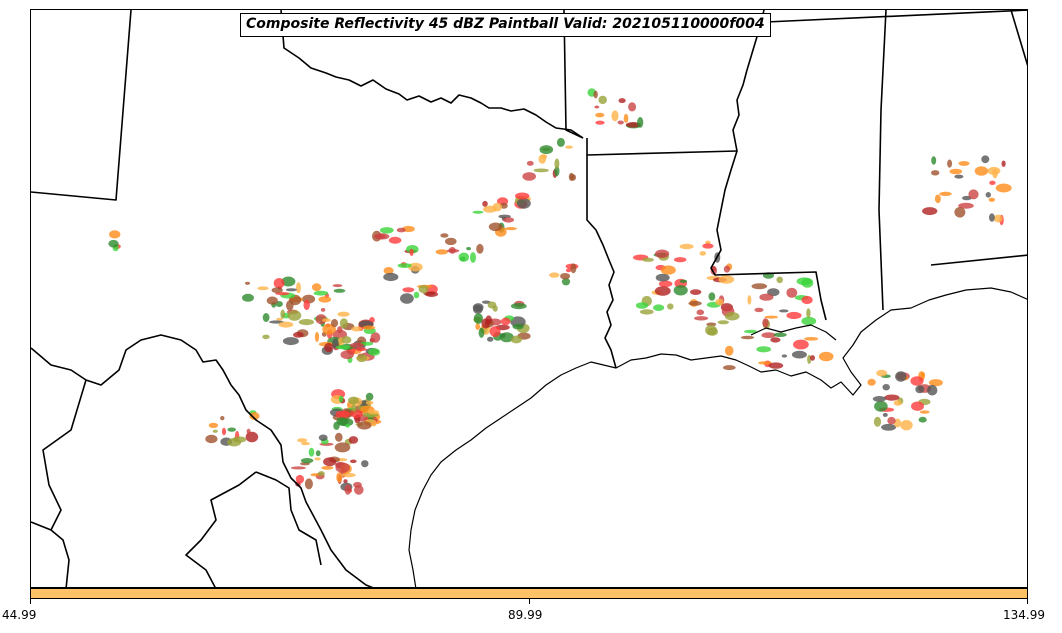 The height and width of the screenshot is (633, 1062). Describe the element at coordinates (19, 615) in the screenshot. I see `colorbar-label-min: 44.99` at that location.